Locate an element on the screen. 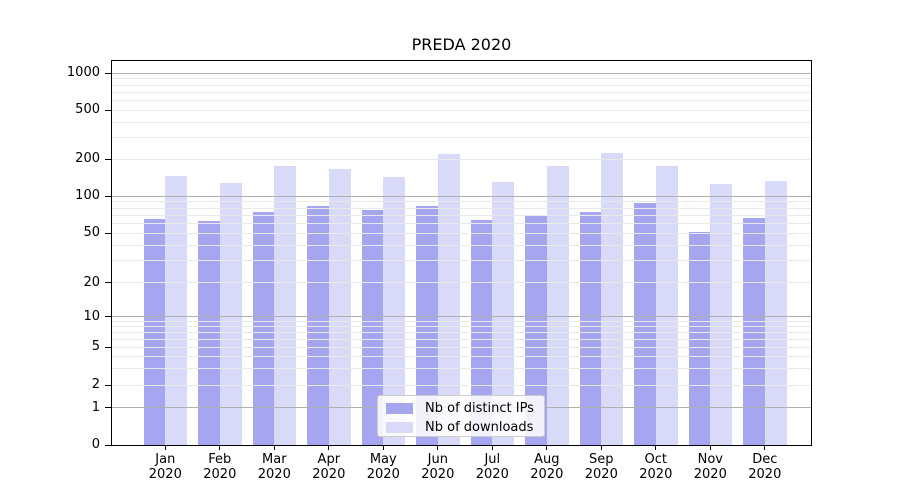 This screenshot has width=900, height=500. chart-title: PREDA 2020 is located at coordinates (461, 44).